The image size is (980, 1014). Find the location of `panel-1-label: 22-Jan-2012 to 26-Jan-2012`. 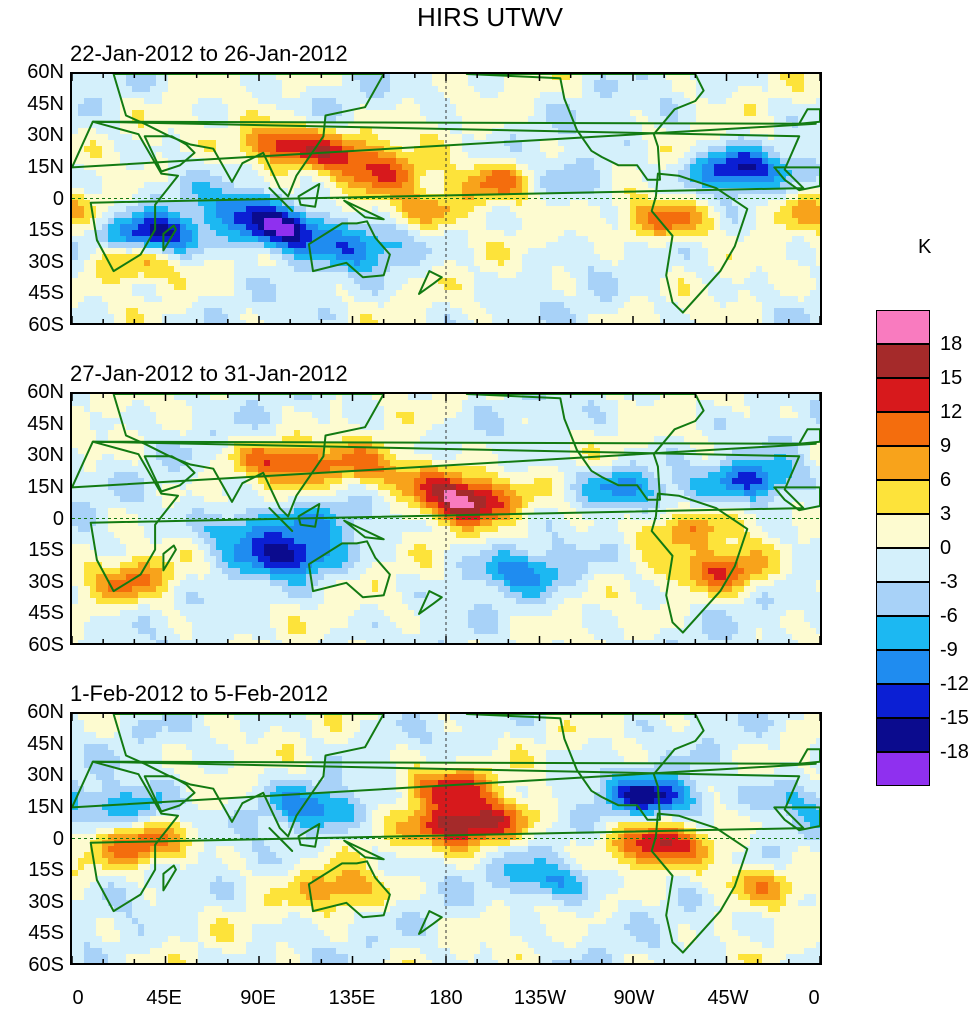

panel-1-label: 22-Jan-2012 to 26-Jan-2012 is located at coordinates (209, 53).